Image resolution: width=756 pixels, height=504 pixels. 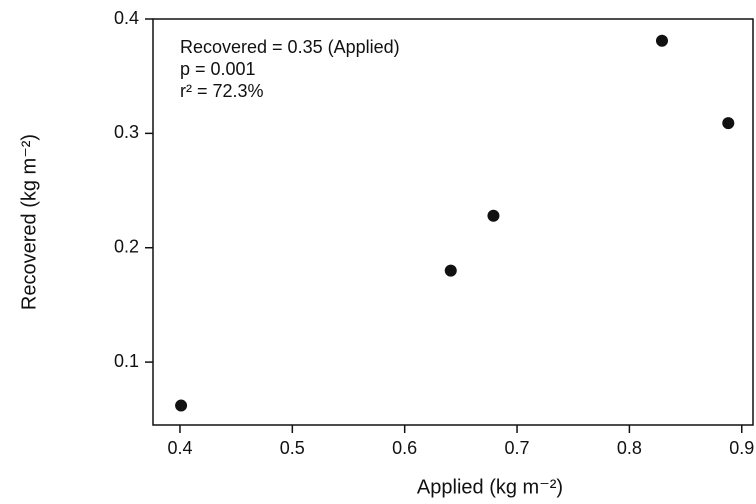 I want to click on x-tick-label: 0.4, so click(x=179, y=448).